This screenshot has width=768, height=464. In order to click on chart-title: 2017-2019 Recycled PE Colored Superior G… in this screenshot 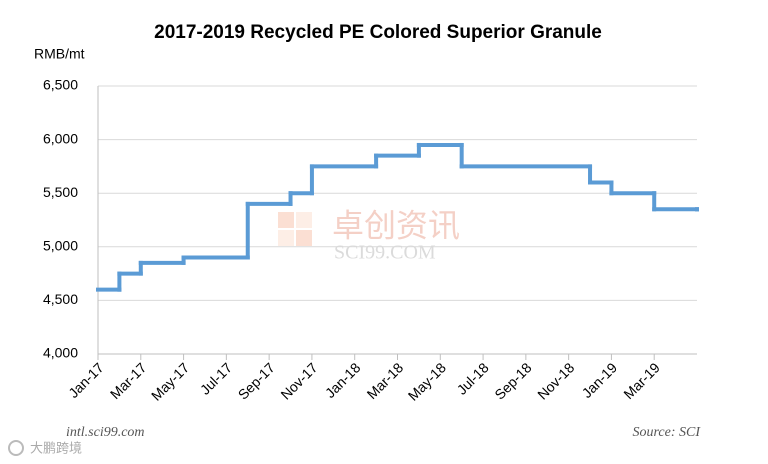, I will do `click(378, 32)`.